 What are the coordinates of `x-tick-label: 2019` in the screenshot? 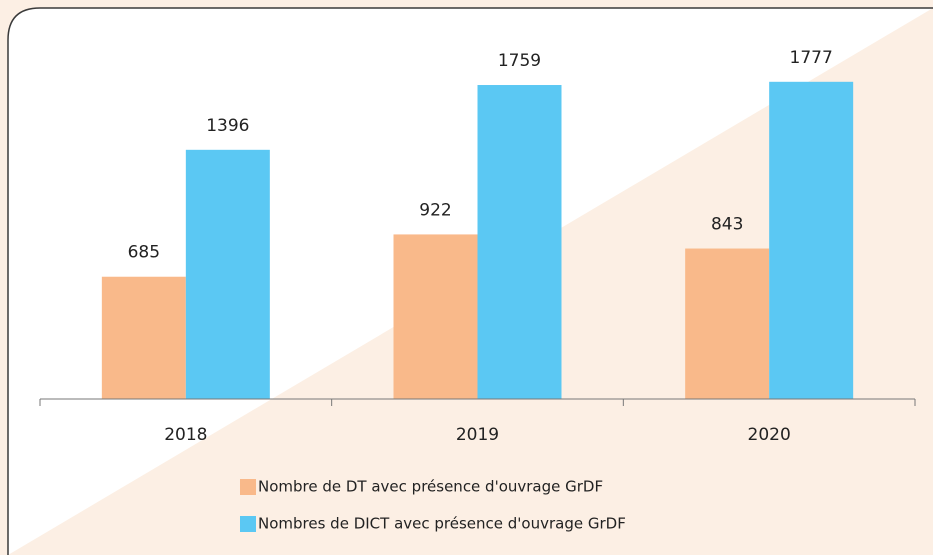 It's located at (477, 435).